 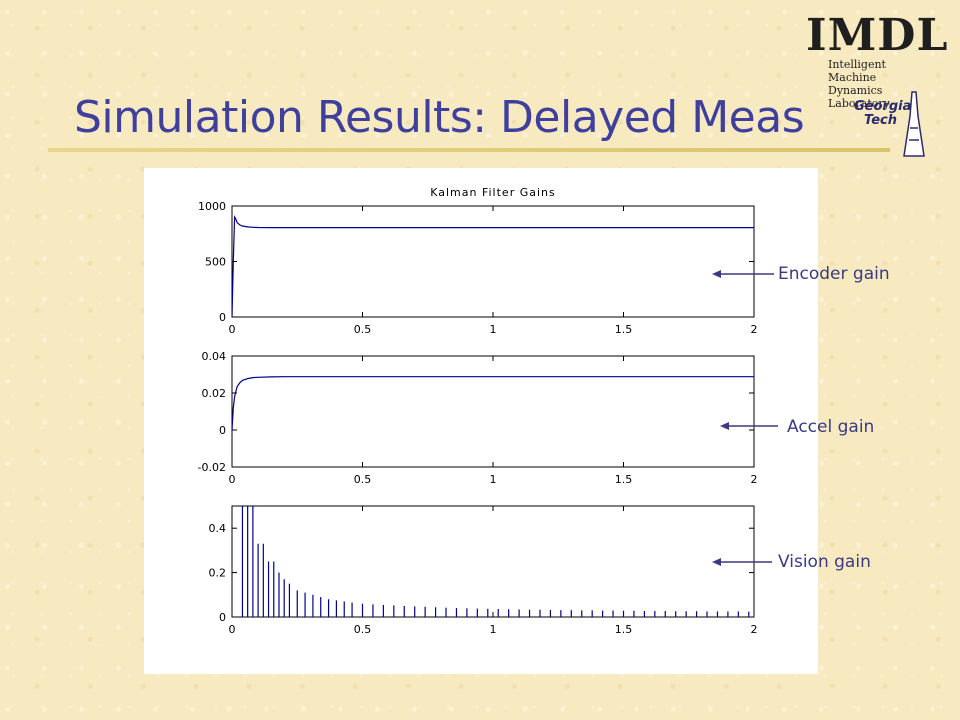 I want to click on y-tick-label: 500, so click(x=215, y=262).